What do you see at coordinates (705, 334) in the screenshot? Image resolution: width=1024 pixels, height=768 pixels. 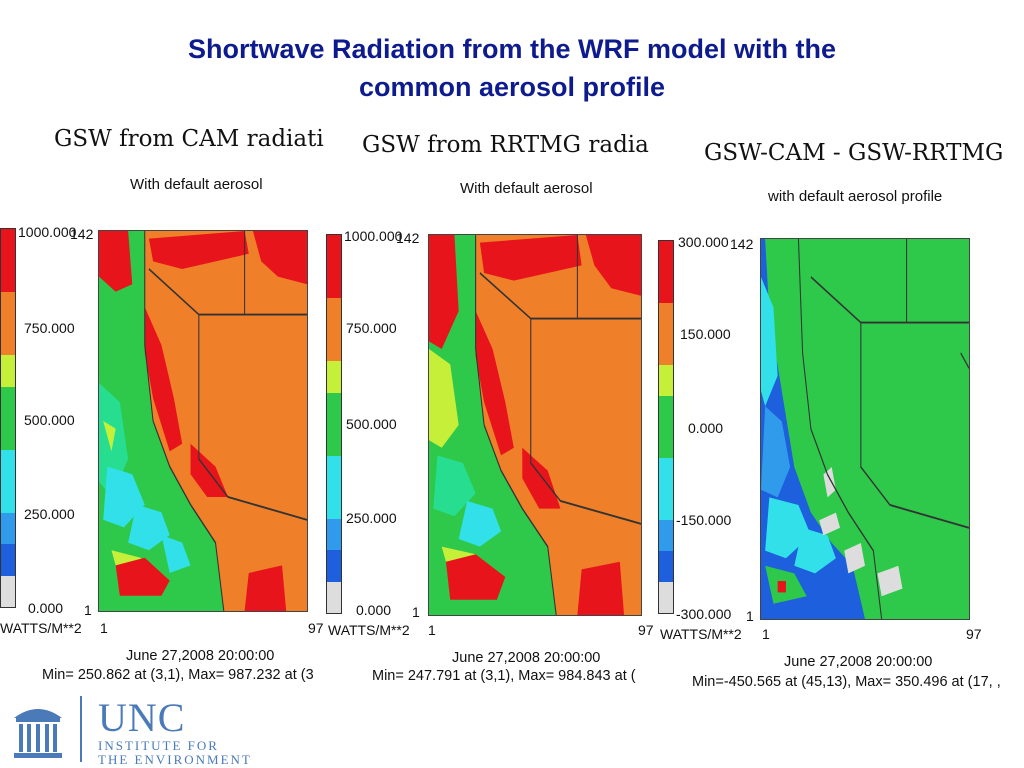 I see `colorbar-tick: 150.000` at bounding box center [705, 334].